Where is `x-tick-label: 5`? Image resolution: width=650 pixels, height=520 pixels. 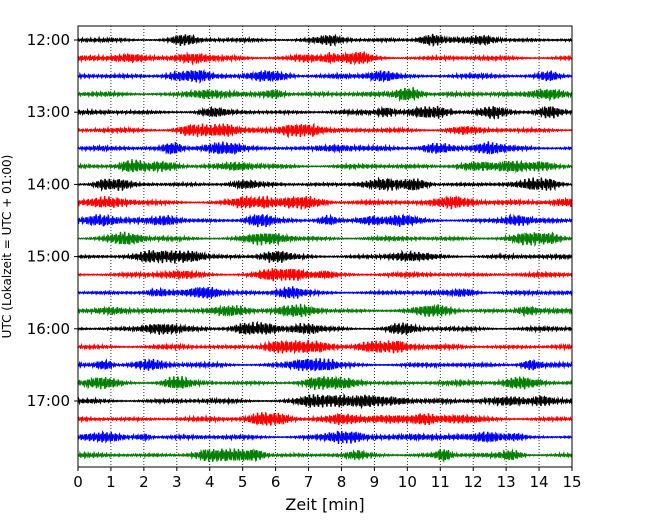 x-tick-label: 5 is located at coordinates (243, 482).